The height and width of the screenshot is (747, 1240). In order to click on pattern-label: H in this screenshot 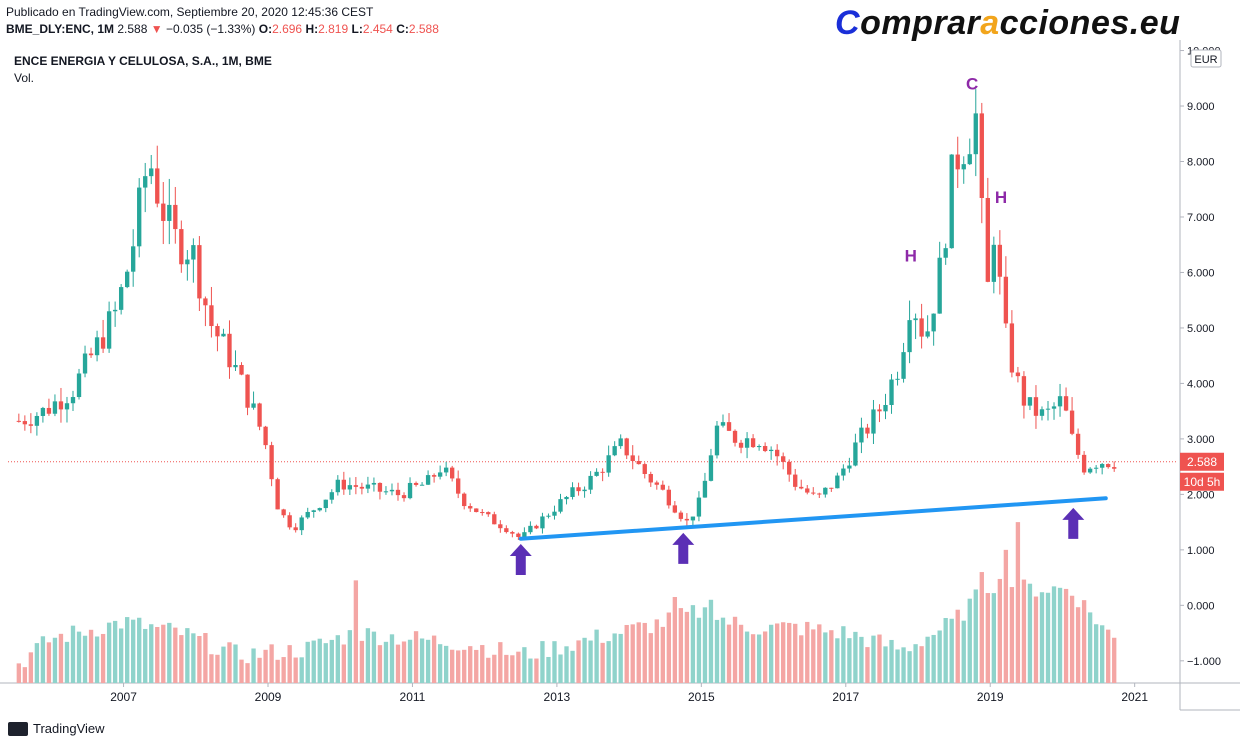, I will do `click(911, 255)`.